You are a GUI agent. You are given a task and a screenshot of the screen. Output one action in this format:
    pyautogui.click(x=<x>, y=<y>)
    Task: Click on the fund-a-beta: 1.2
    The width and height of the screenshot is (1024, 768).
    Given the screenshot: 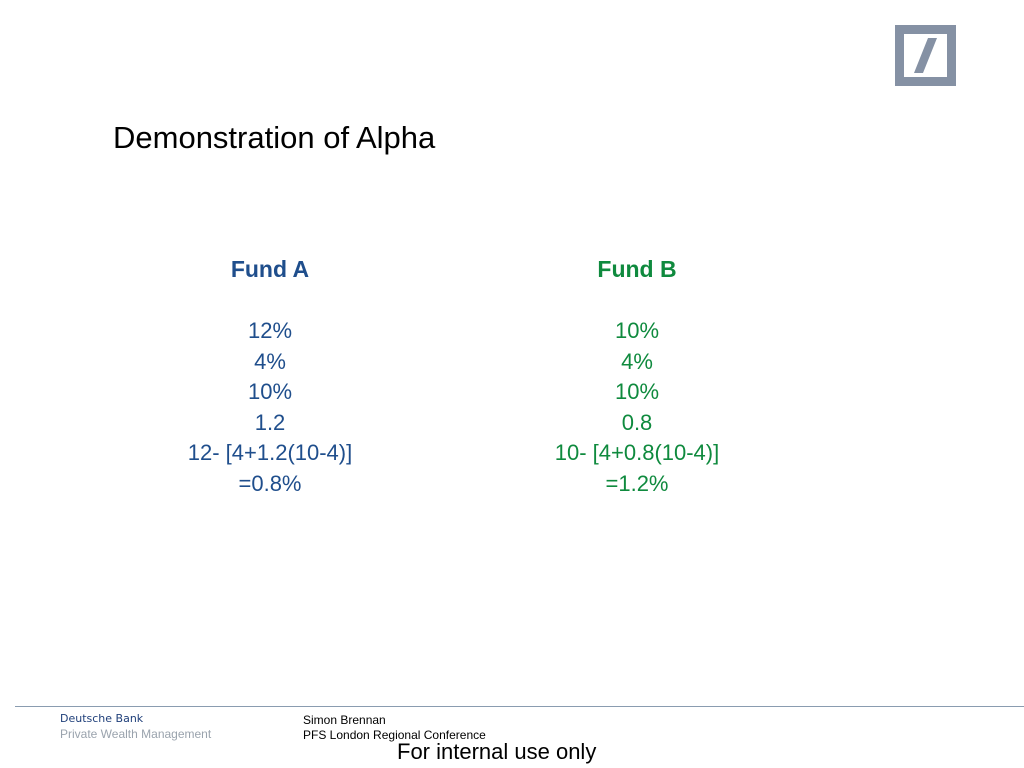 What is the action you would take?
    pyautogui.click(x=270, y=422)
    